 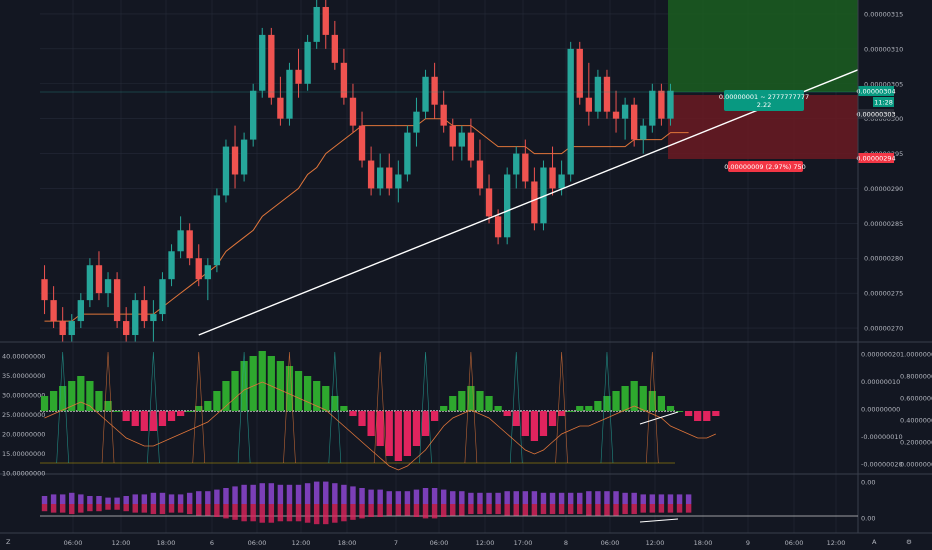 What do you see at coordinates (763, 46) in the screenshot?
I see `profit-zone` at bounding box center [763, 46].